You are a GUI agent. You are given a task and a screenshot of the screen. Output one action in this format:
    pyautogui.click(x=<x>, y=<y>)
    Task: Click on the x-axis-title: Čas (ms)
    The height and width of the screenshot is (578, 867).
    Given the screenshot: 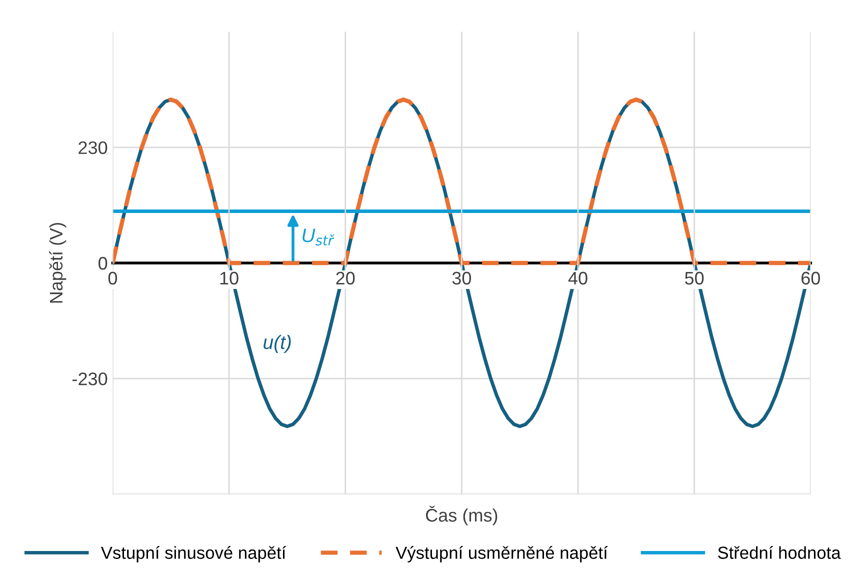 What is the action you would take?
    pyautogui.click(x=462, y=516)
    